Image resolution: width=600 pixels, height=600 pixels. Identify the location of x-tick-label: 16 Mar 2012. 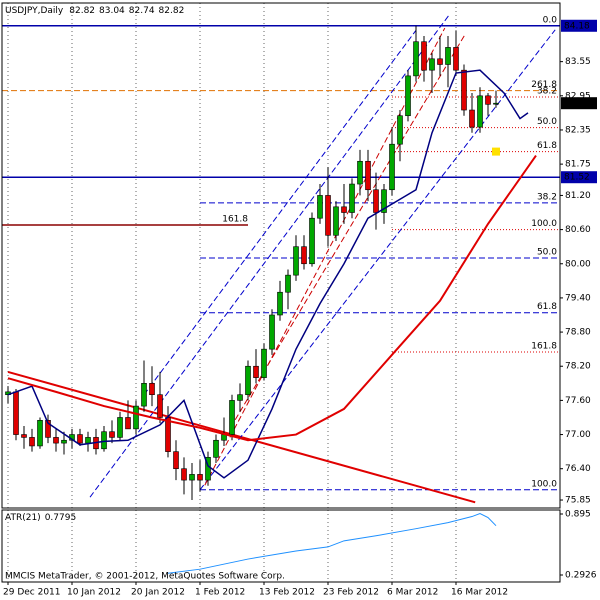
(479, 593).